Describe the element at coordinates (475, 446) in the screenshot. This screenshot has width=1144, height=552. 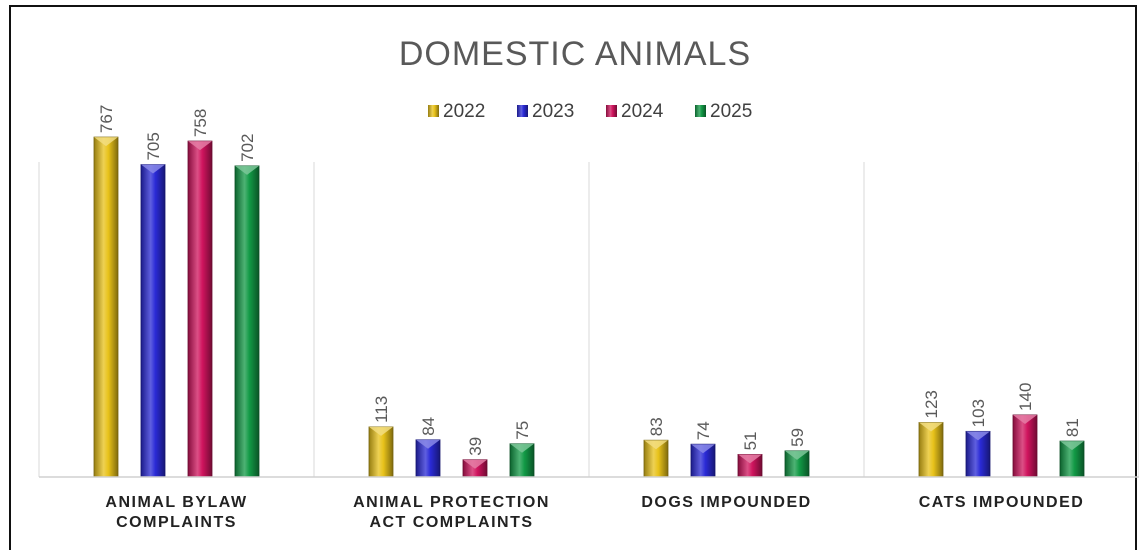
I see `data-label: 39` at that location.